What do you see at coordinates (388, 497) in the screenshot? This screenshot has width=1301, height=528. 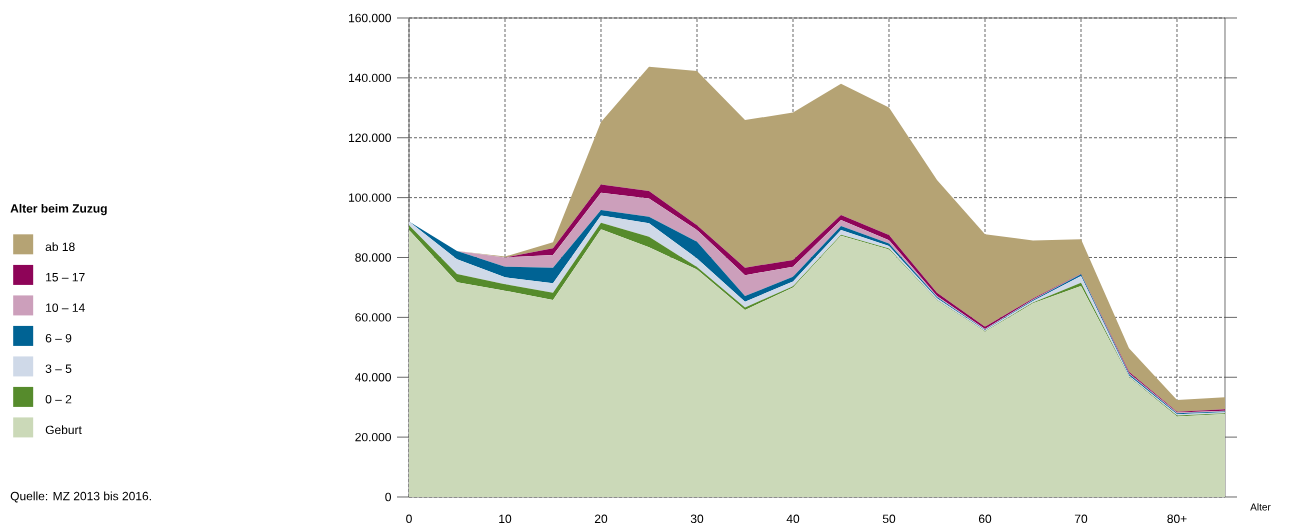 I see `y-tick-label: 0` at bounding box center [388, 497].